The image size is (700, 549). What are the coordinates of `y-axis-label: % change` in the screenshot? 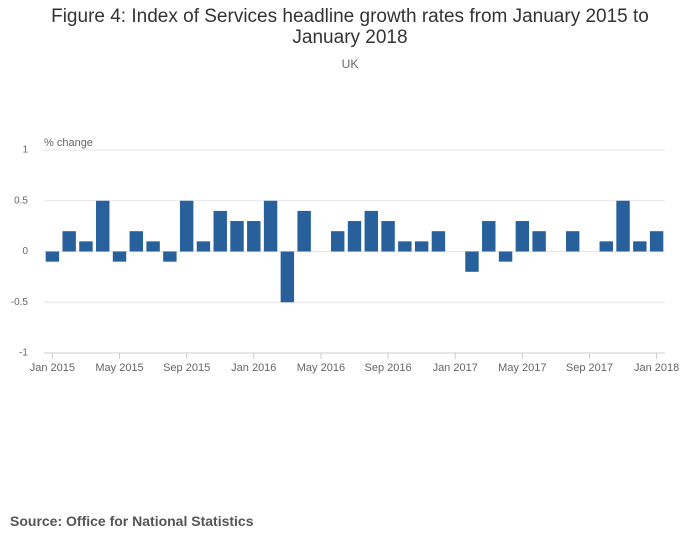 It's located at (68, 143).